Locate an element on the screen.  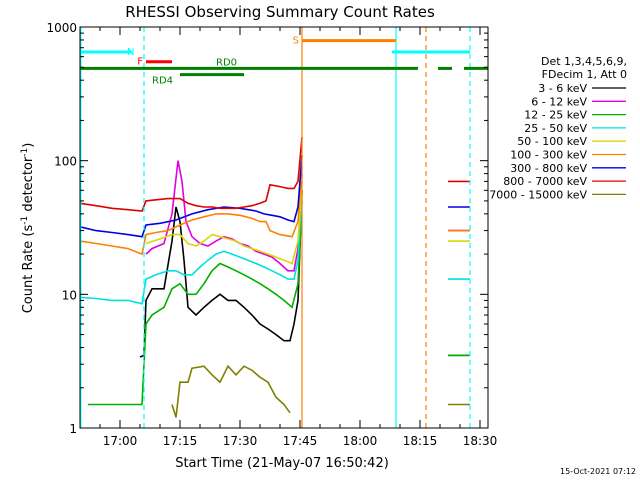
legend-entry-label-6: 100 - 300 keV is located at coordinates (548, 155).